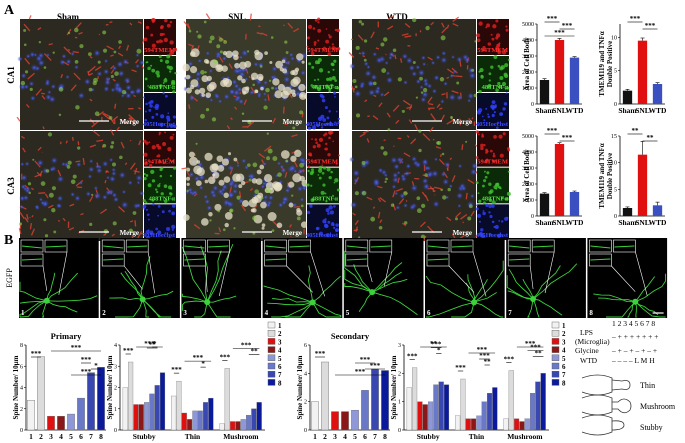  Describe the element at coordinates (657, 210) in the screenshot. I see `bar-wtd` at that location.